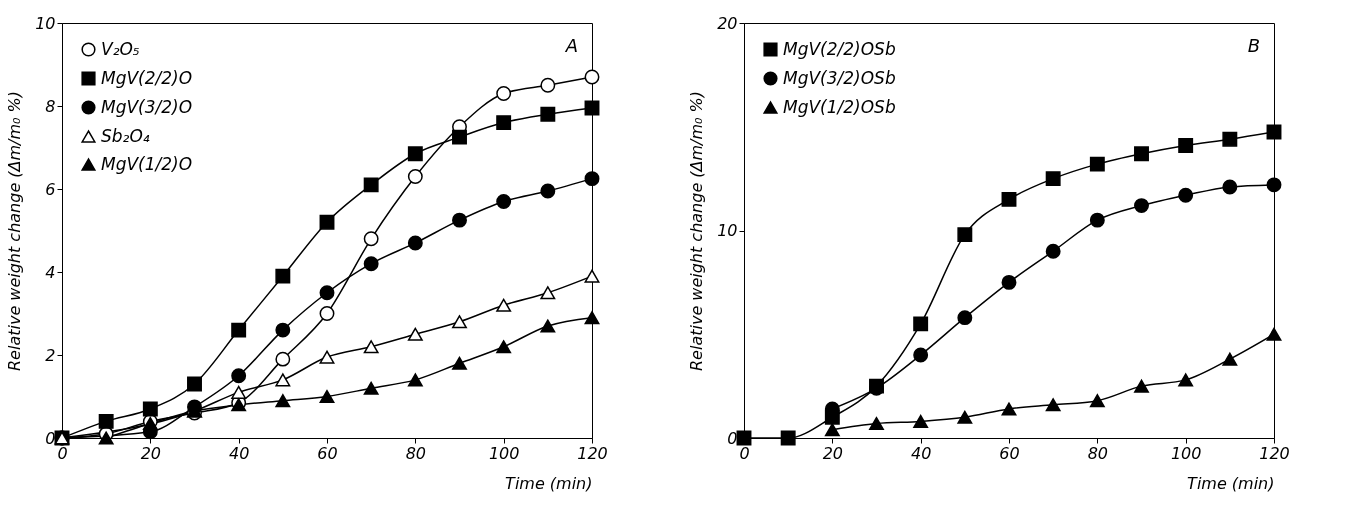 The image size is (1357, 508). Describe the element at coordinates (571, 45) in the screenshot. I see `annotation: A` at that location.